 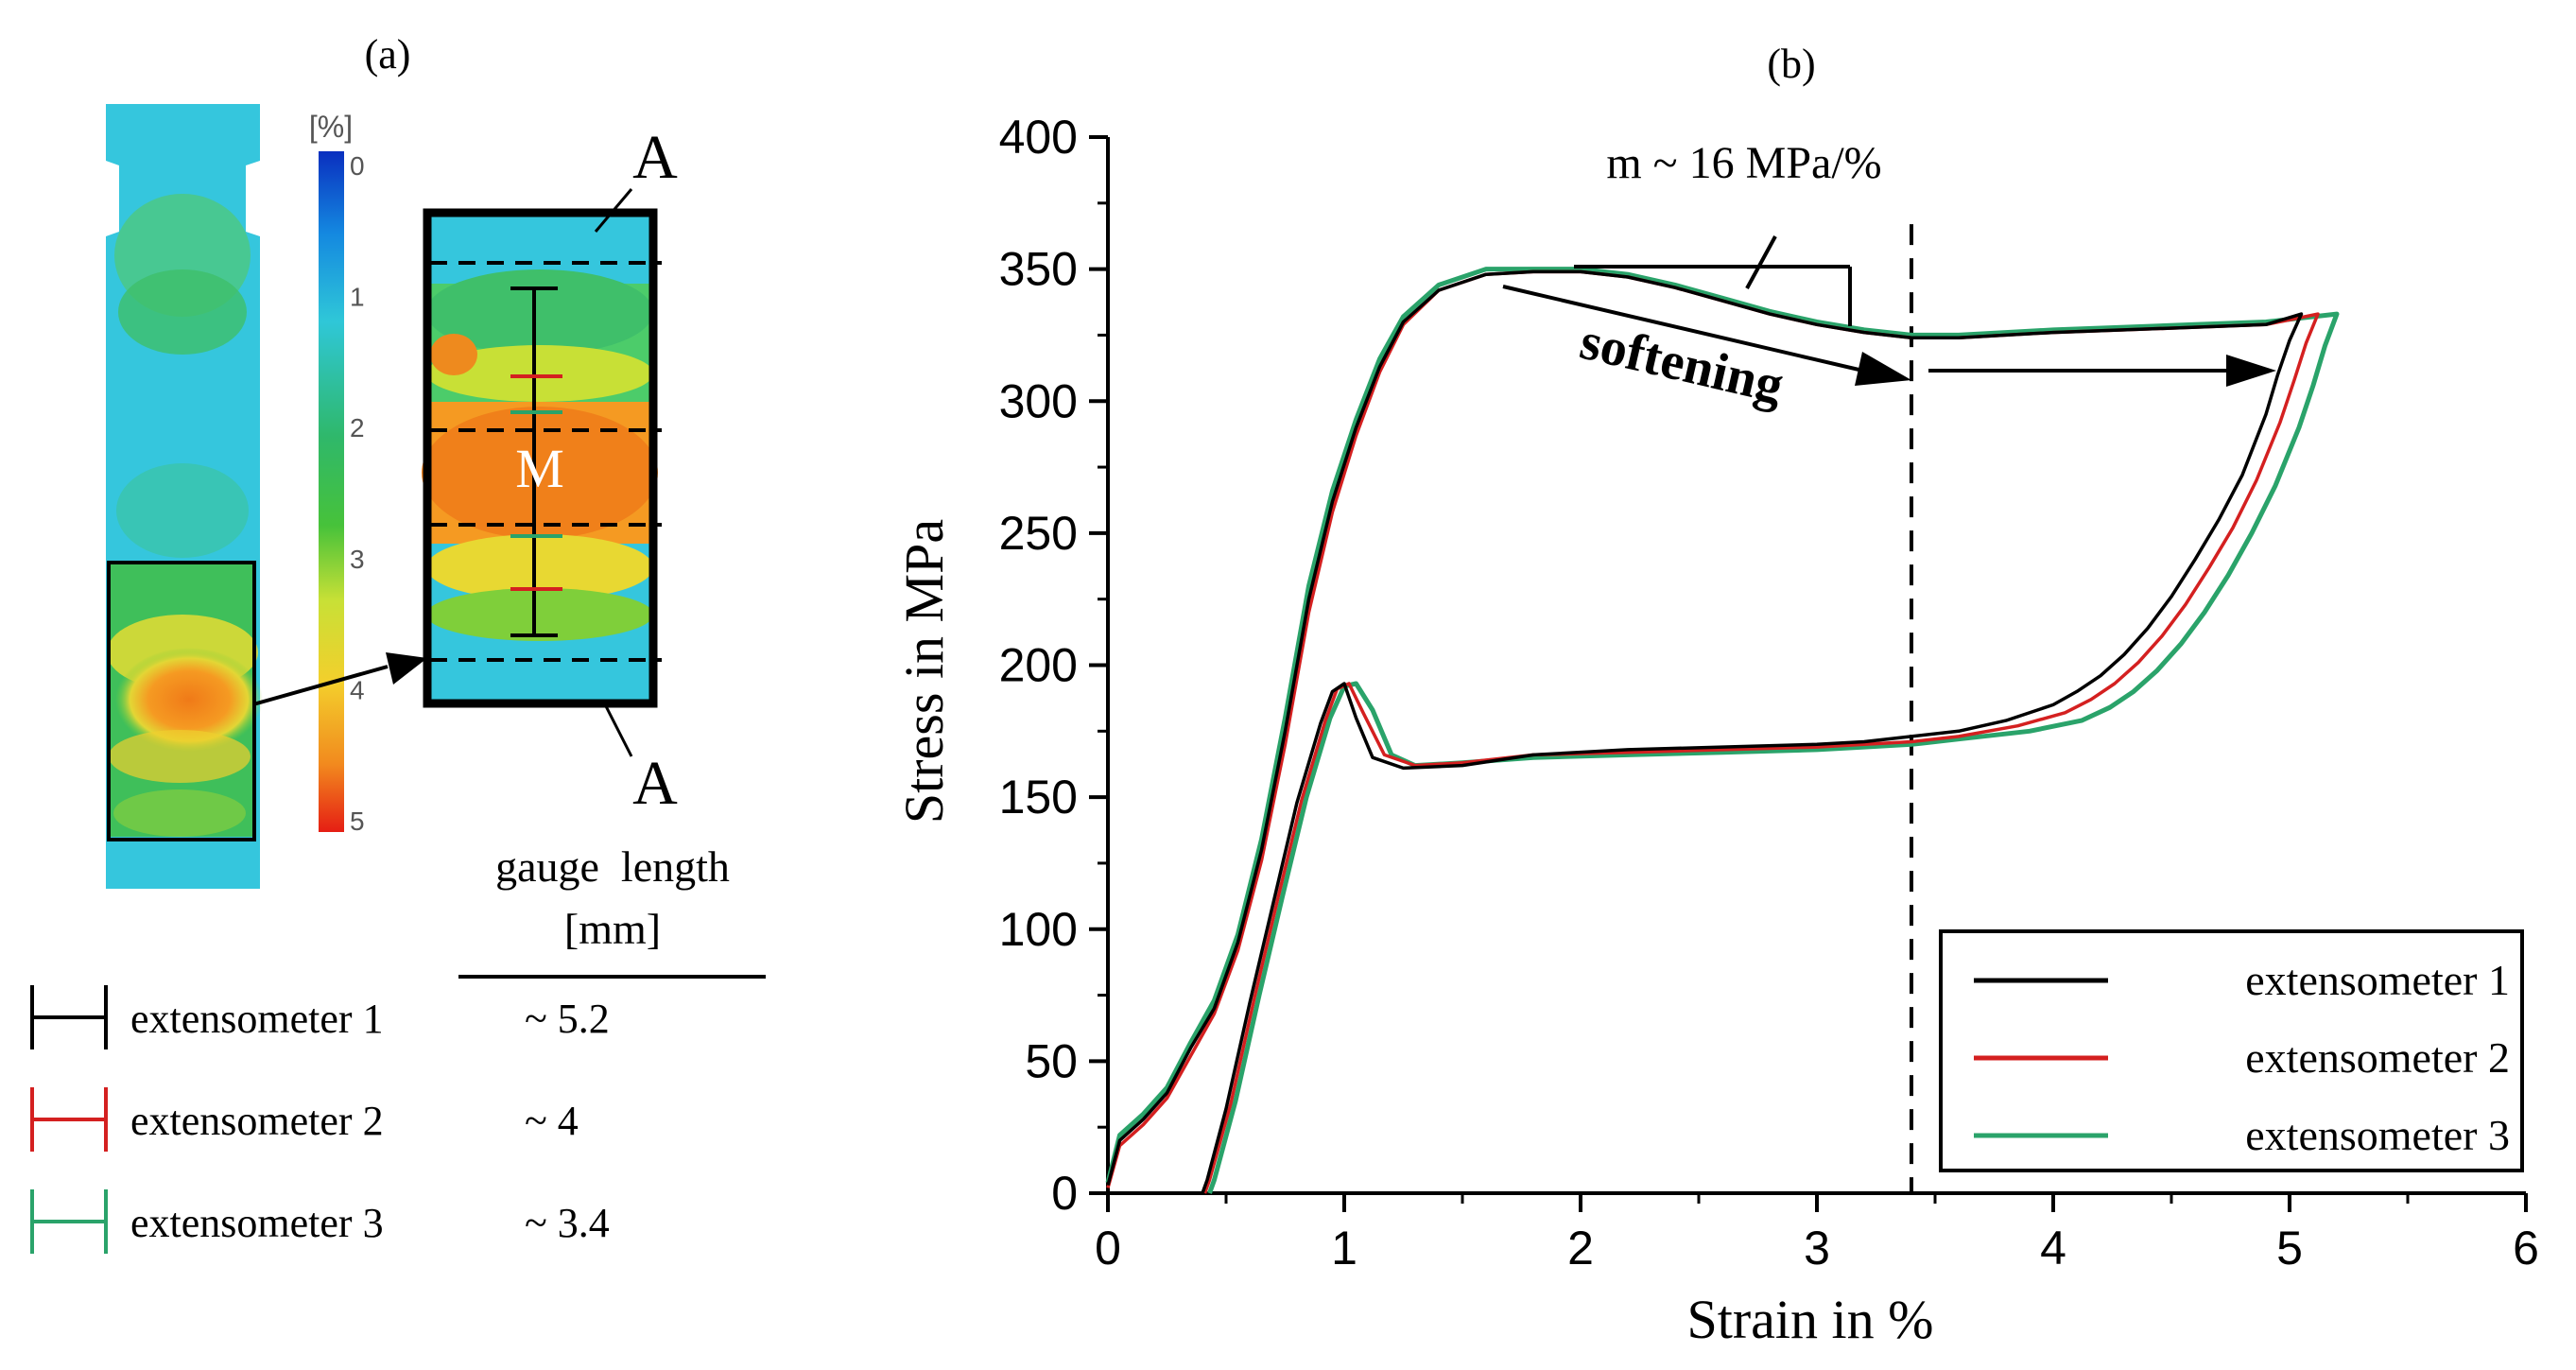 What do you see at coordinates (257, 1223) in the screenshot?
I see `table-row-name: extensometer 3` at bounding box center [257, 1223].